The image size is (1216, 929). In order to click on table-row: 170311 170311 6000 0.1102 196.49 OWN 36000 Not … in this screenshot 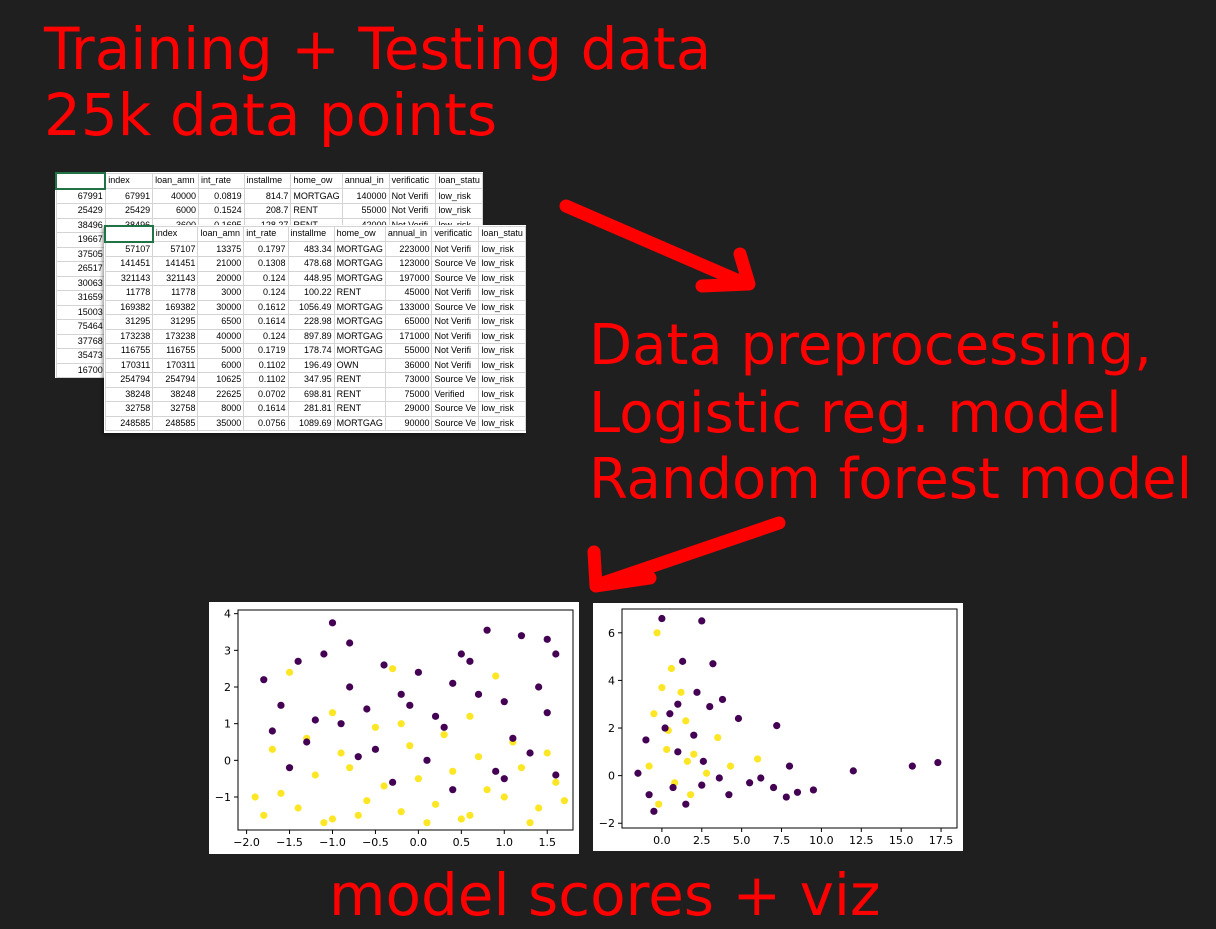, I will do `click(315, 365)`.